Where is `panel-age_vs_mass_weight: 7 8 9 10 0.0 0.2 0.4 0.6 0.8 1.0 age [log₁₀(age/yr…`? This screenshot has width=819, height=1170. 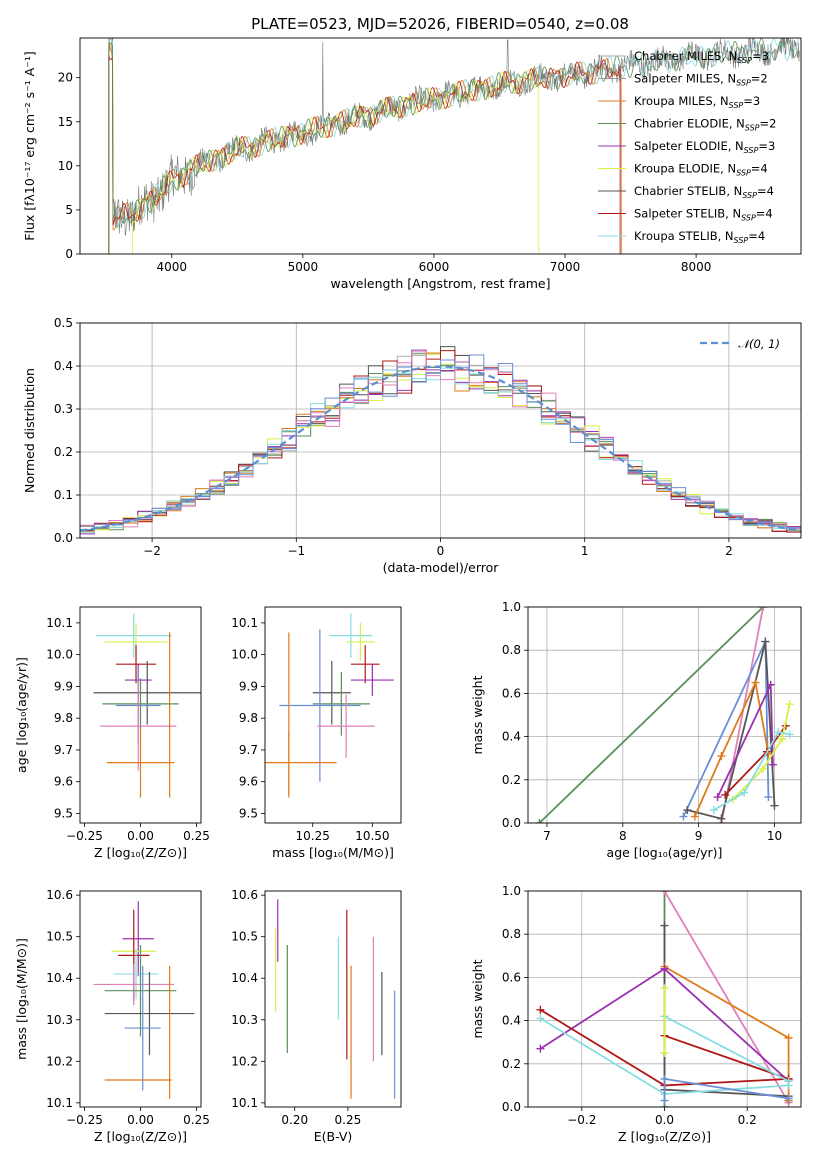
panel-age_vs_mass_weight: 7 8 9 10 0.0 0.2 0.4 0.6 0.8 1.0 age [log₁₀(age/yr… is located at coordinates (636, 730).